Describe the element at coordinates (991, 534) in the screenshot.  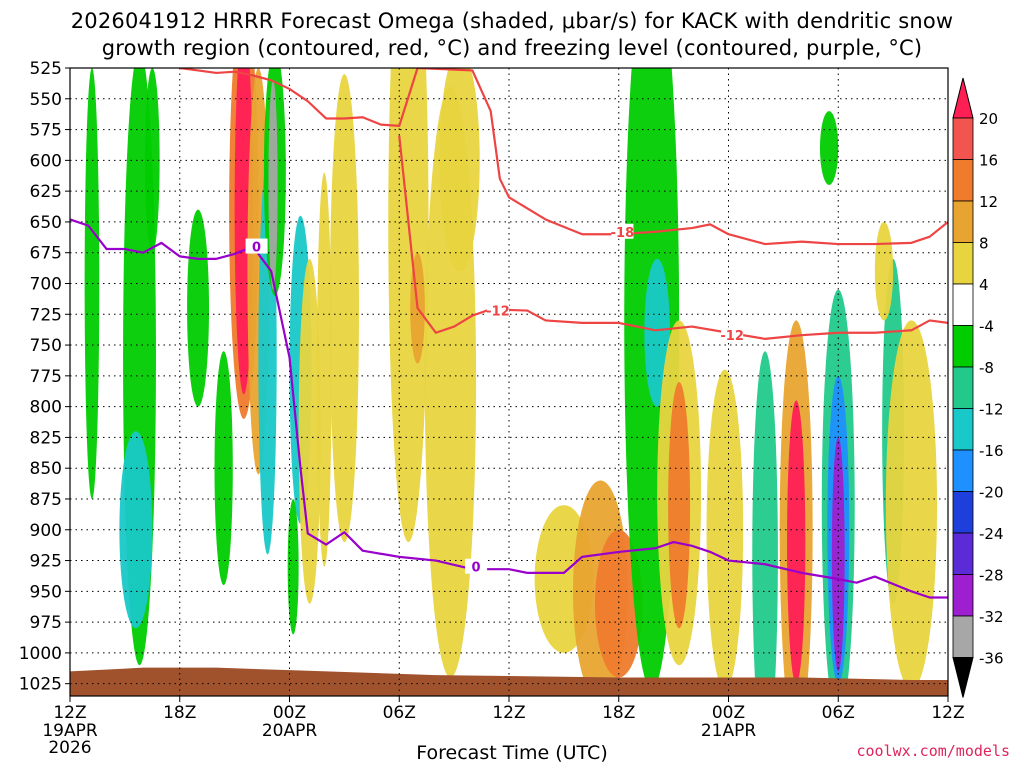
I see `colorbar-label: -24` at that location.